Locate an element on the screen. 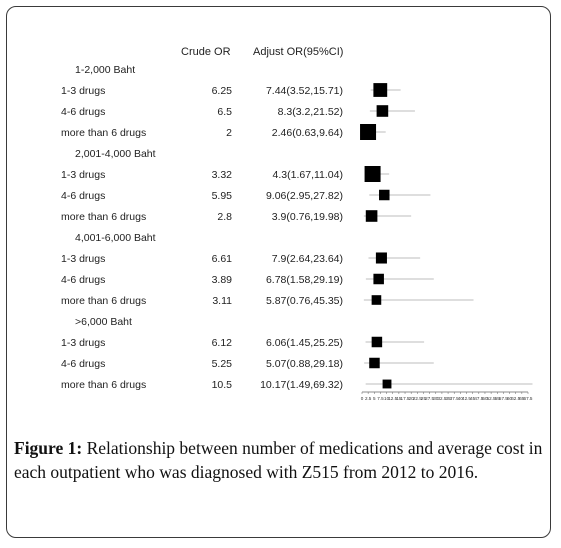  crude-or-value: 6.61 is located at coordinates (222, 259).